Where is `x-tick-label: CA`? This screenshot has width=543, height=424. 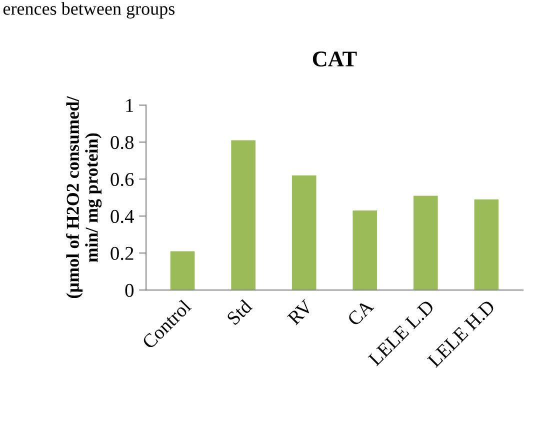
x-tick-label: CA is located at coordinates (360, 312).